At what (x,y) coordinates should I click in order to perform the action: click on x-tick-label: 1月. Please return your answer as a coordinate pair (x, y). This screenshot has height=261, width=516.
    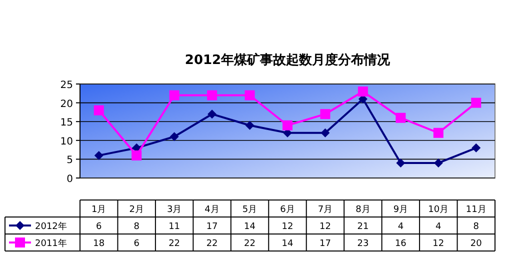
    Looking at the image, I should click on (98, 210).